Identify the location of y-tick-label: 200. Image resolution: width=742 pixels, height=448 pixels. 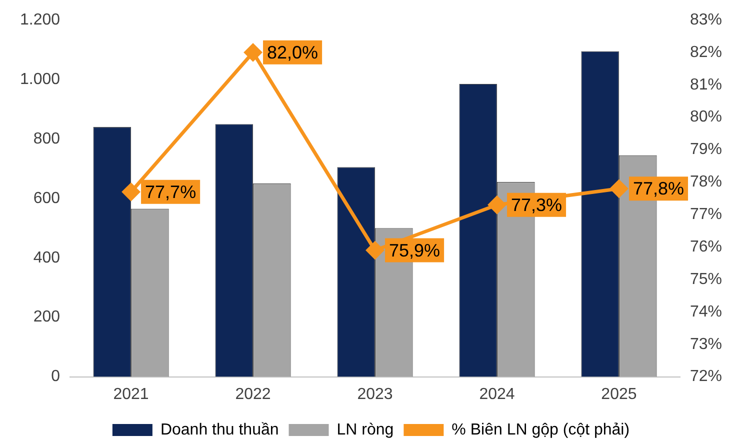
(46, 317).